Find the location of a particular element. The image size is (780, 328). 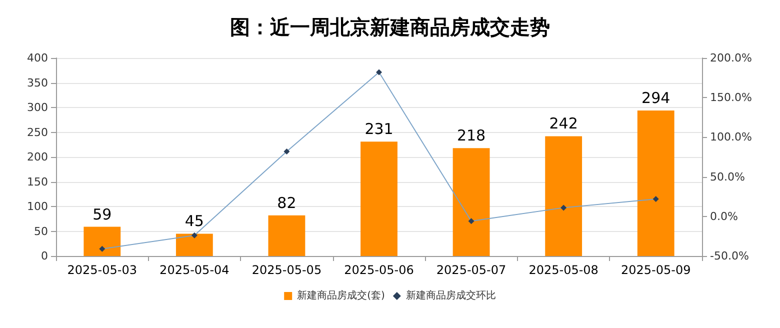

data-label: 218 is located at coordinates (471, 135).